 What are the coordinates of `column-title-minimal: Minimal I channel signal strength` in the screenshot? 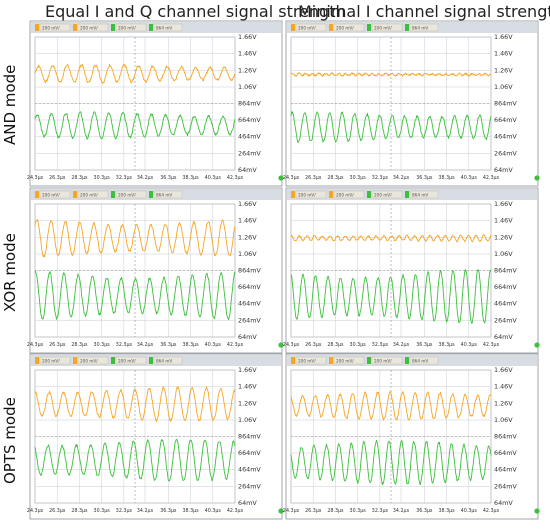 It's located at (424, 11).